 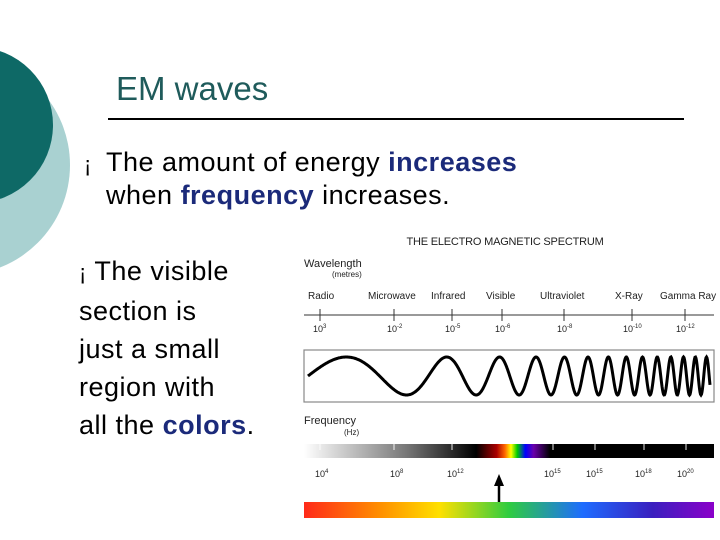 I want to click on freq-tick-0: 104, so click(x=322, y=474).